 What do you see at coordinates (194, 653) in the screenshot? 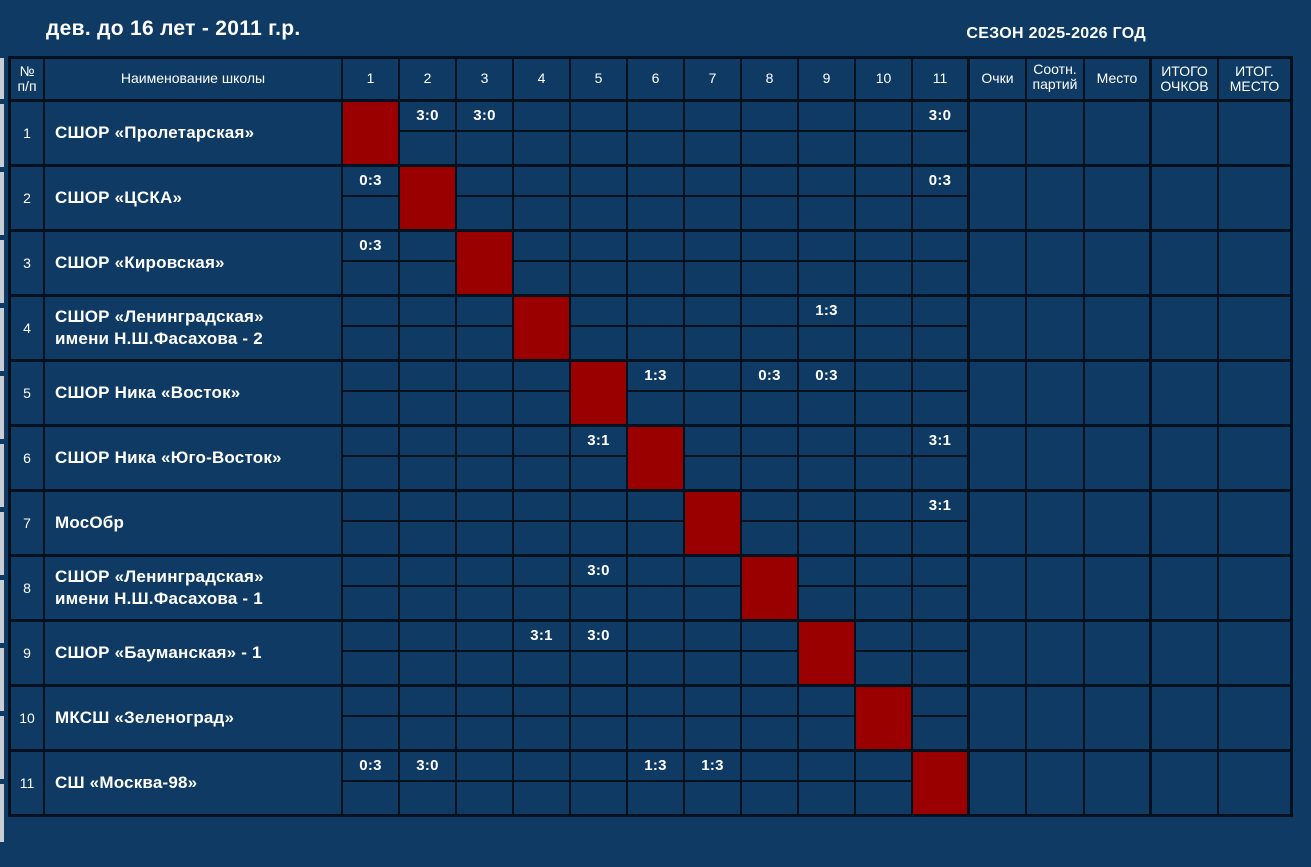
I see `team-name: СШОР «Бауманская» - 1` at bounding box center [194, 653].